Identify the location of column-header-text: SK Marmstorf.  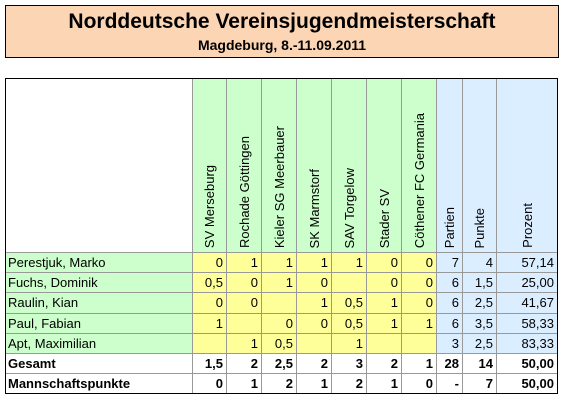
(314, 208).